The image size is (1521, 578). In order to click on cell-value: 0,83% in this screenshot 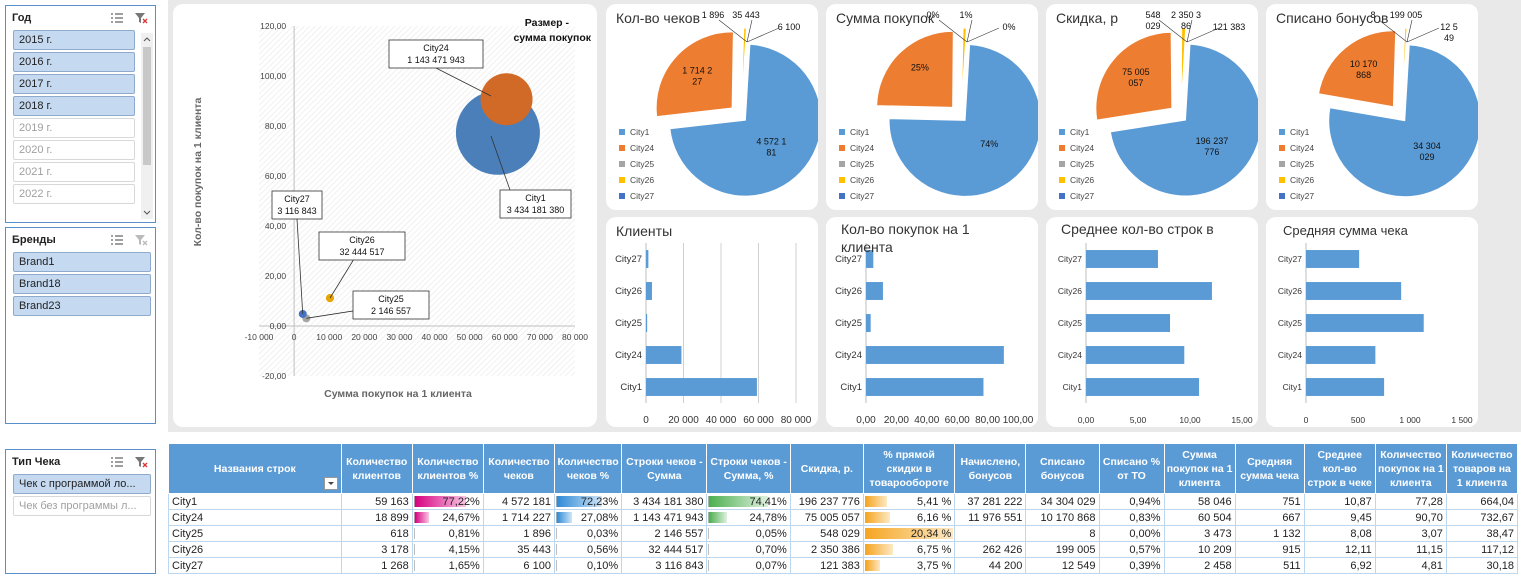, I will do `click(1145, 517)`.